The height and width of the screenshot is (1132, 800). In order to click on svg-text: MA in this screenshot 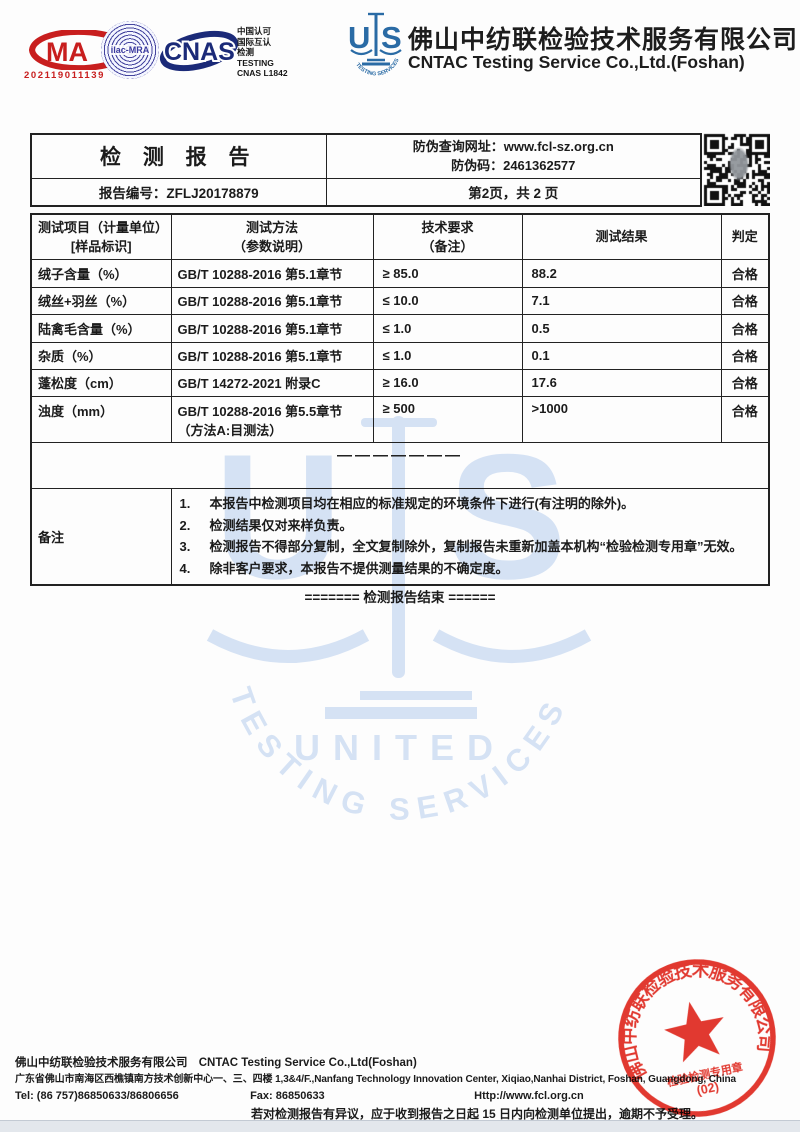, I will do `click(67, 52)`.